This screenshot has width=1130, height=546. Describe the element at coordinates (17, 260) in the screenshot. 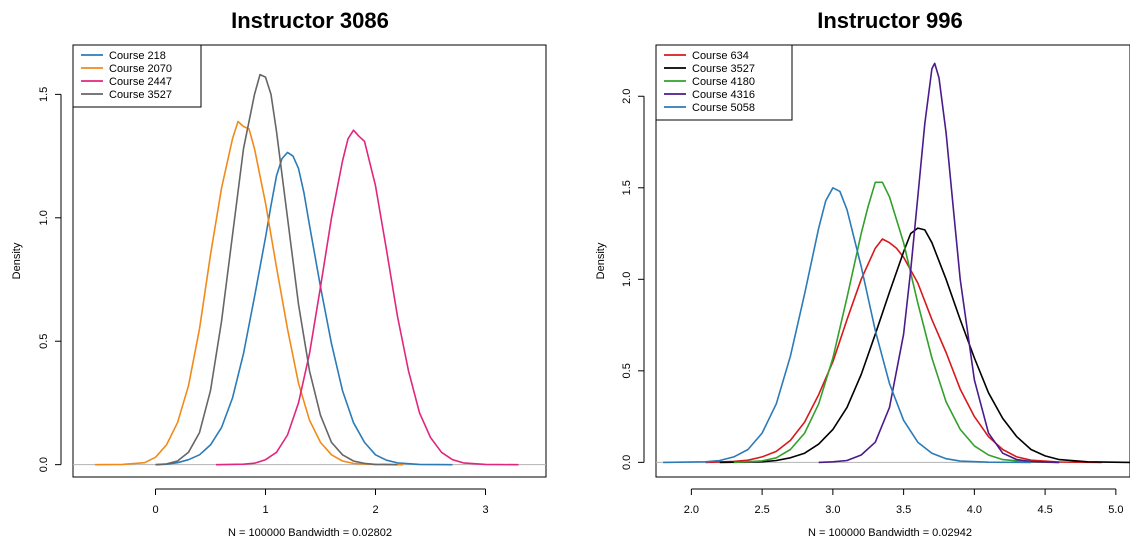

I see `y-axis-label-left: Density` at that location.